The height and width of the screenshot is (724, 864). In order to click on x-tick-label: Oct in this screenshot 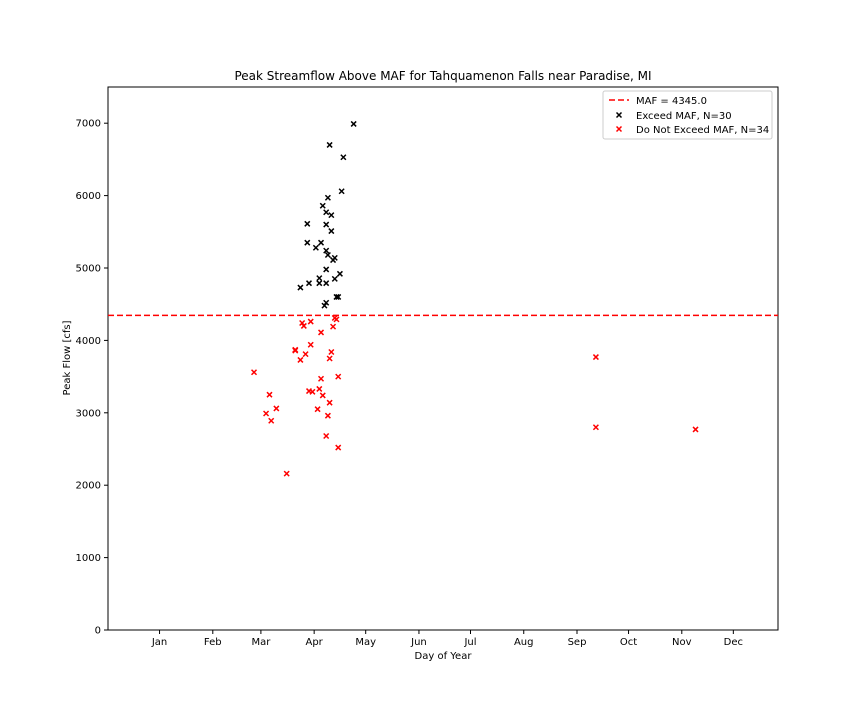, I will do `click(628, 642)`.